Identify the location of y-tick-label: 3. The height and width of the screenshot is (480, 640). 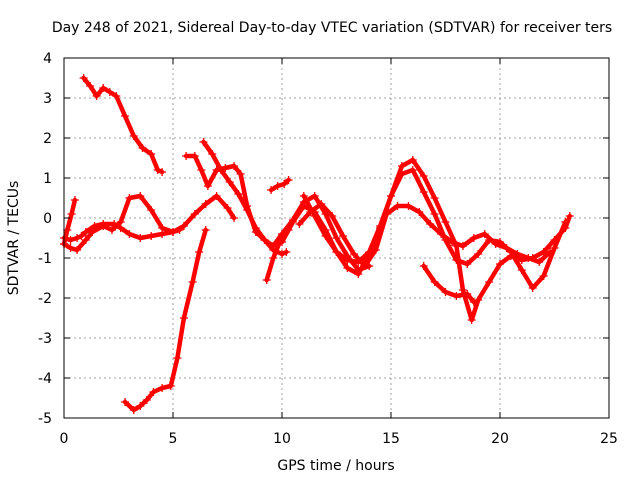
(47, 99).